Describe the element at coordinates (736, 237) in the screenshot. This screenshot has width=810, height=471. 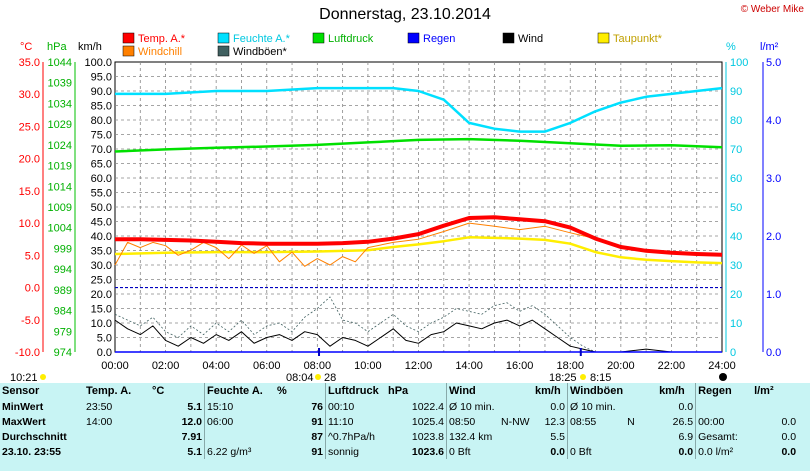
I see `hum-tick-label: 40` at that location.